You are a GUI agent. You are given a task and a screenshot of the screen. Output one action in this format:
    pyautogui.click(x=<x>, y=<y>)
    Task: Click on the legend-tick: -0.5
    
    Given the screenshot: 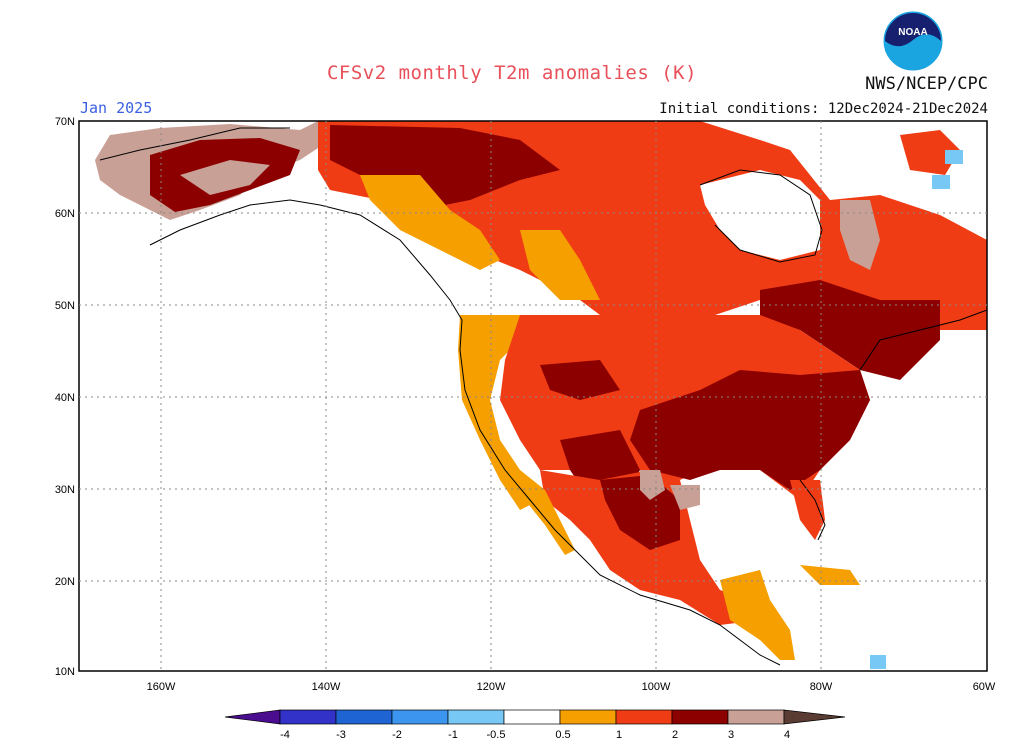 What is the action you would take?
    pyautogui.click(x=496, y=735)
    